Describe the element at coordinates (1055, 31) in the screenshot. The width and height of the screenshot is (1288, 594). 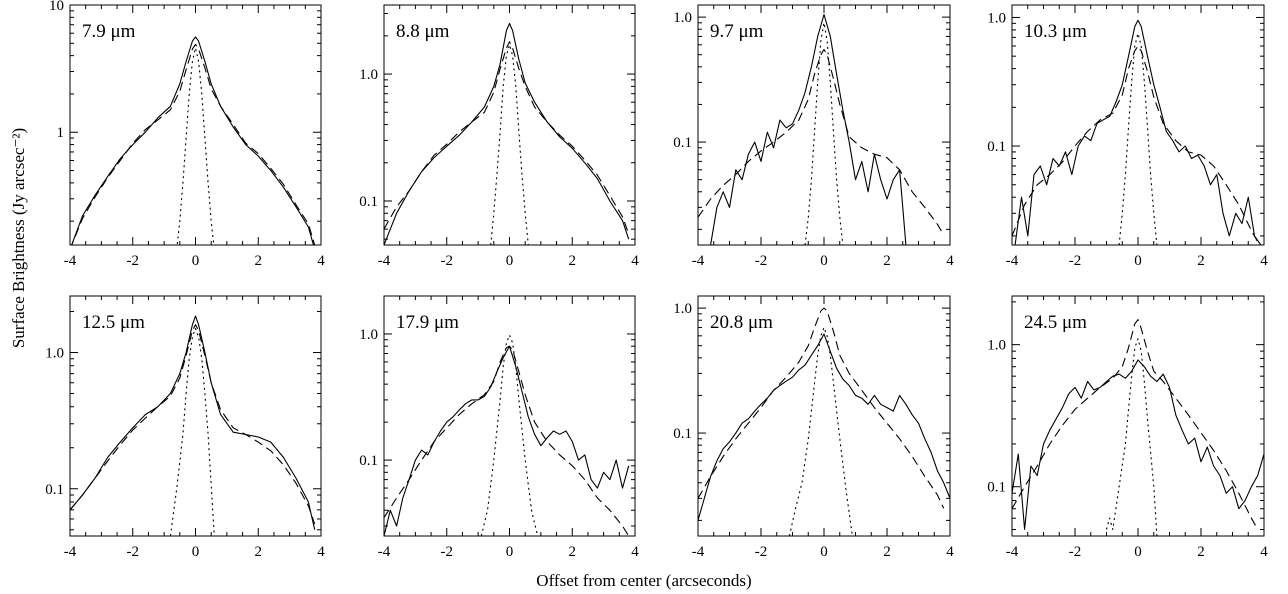
I see `panel-label: 10.3 μm` at that location.